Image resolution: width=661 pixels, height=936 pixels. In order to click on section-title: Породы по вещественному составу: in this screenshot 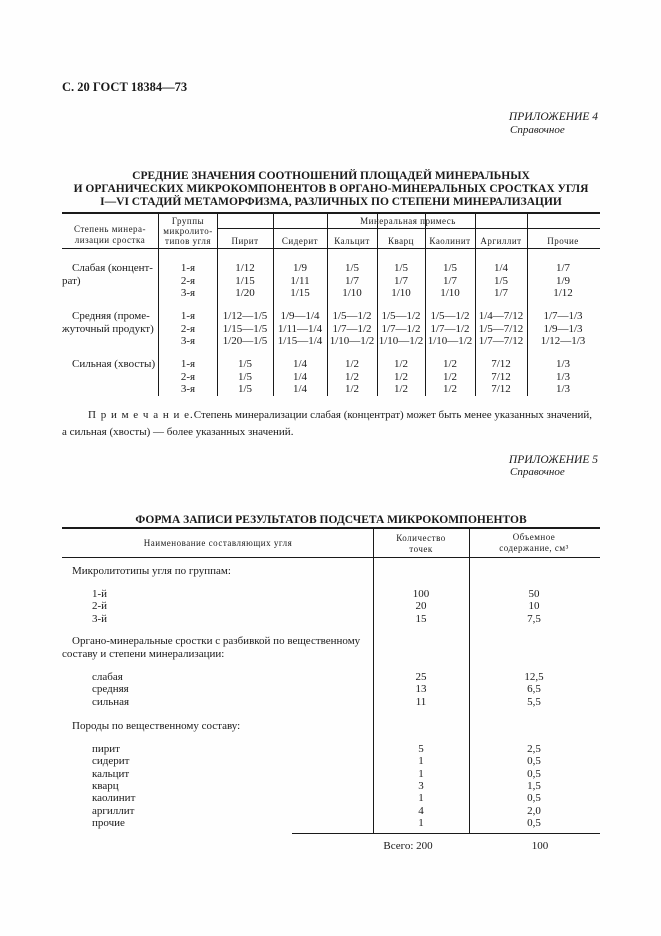, I will do `click(156, 726)`.